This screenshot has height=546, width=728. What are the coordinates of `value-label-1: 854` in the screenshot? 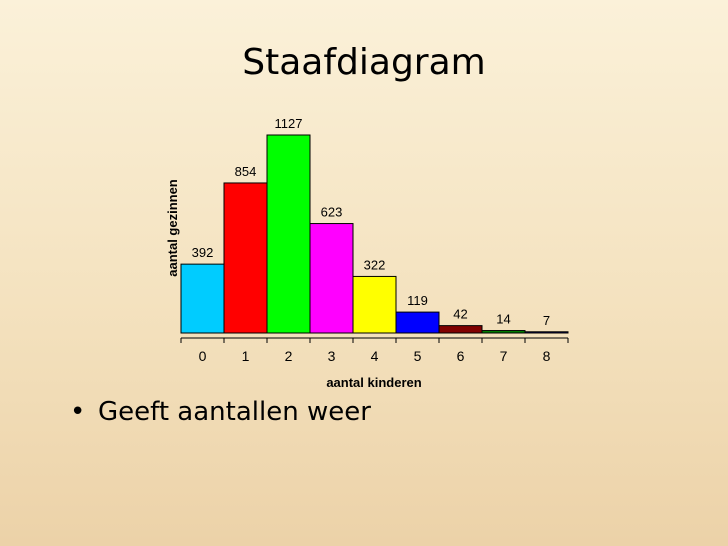 It's located at (246, 171).